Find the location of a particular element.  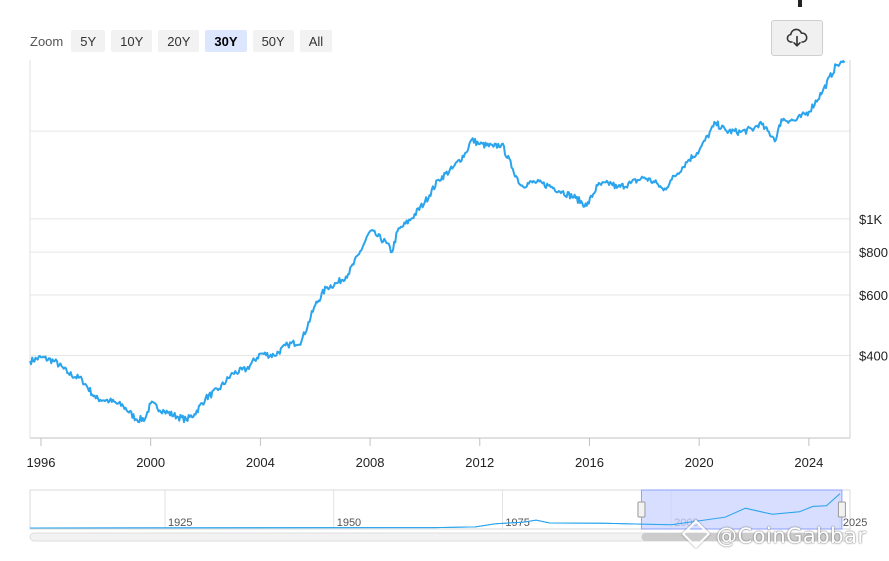

y-tick-label: $400 is located at coordinates (873, 355).